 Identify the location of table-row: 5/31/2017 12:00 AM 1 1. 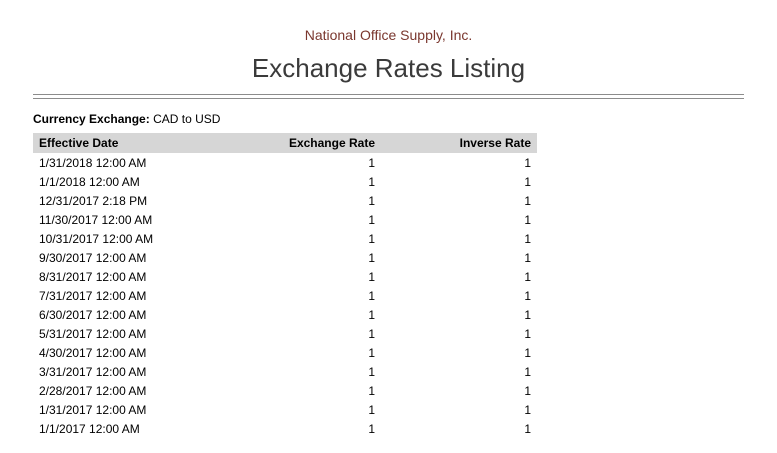
(285, 333).